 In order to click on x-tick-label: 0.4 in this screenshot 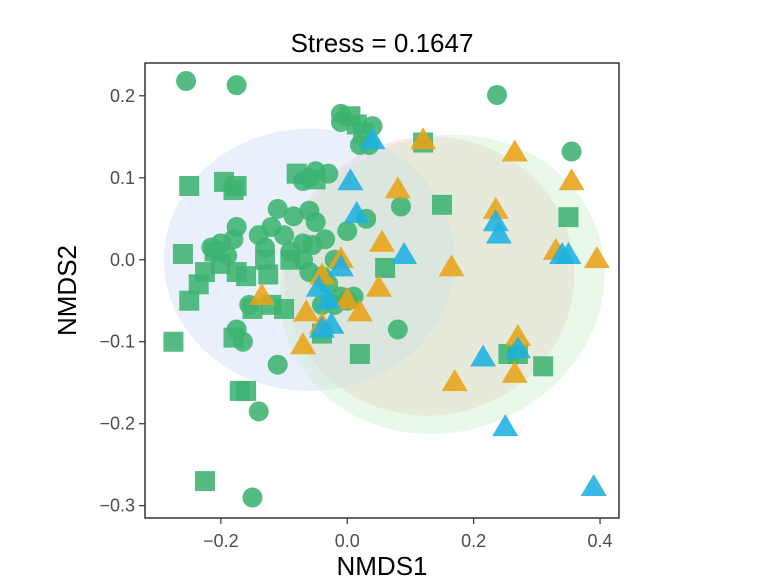, I will do `click(600, 541)`.